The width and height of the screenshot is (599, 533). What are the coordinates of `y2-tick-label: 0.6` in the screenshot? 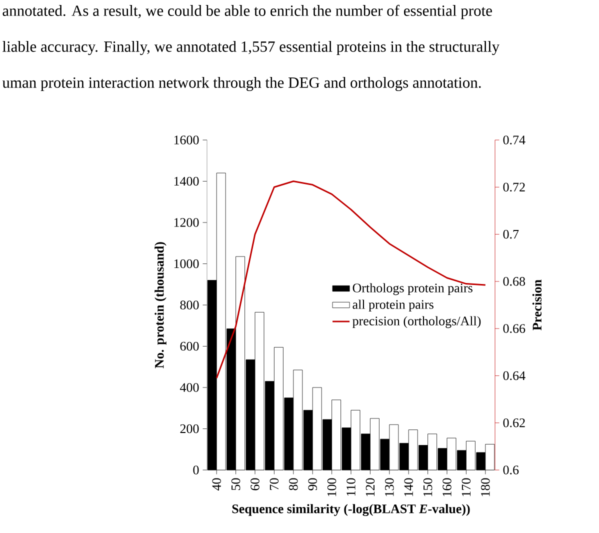 It's located at (511, 470).